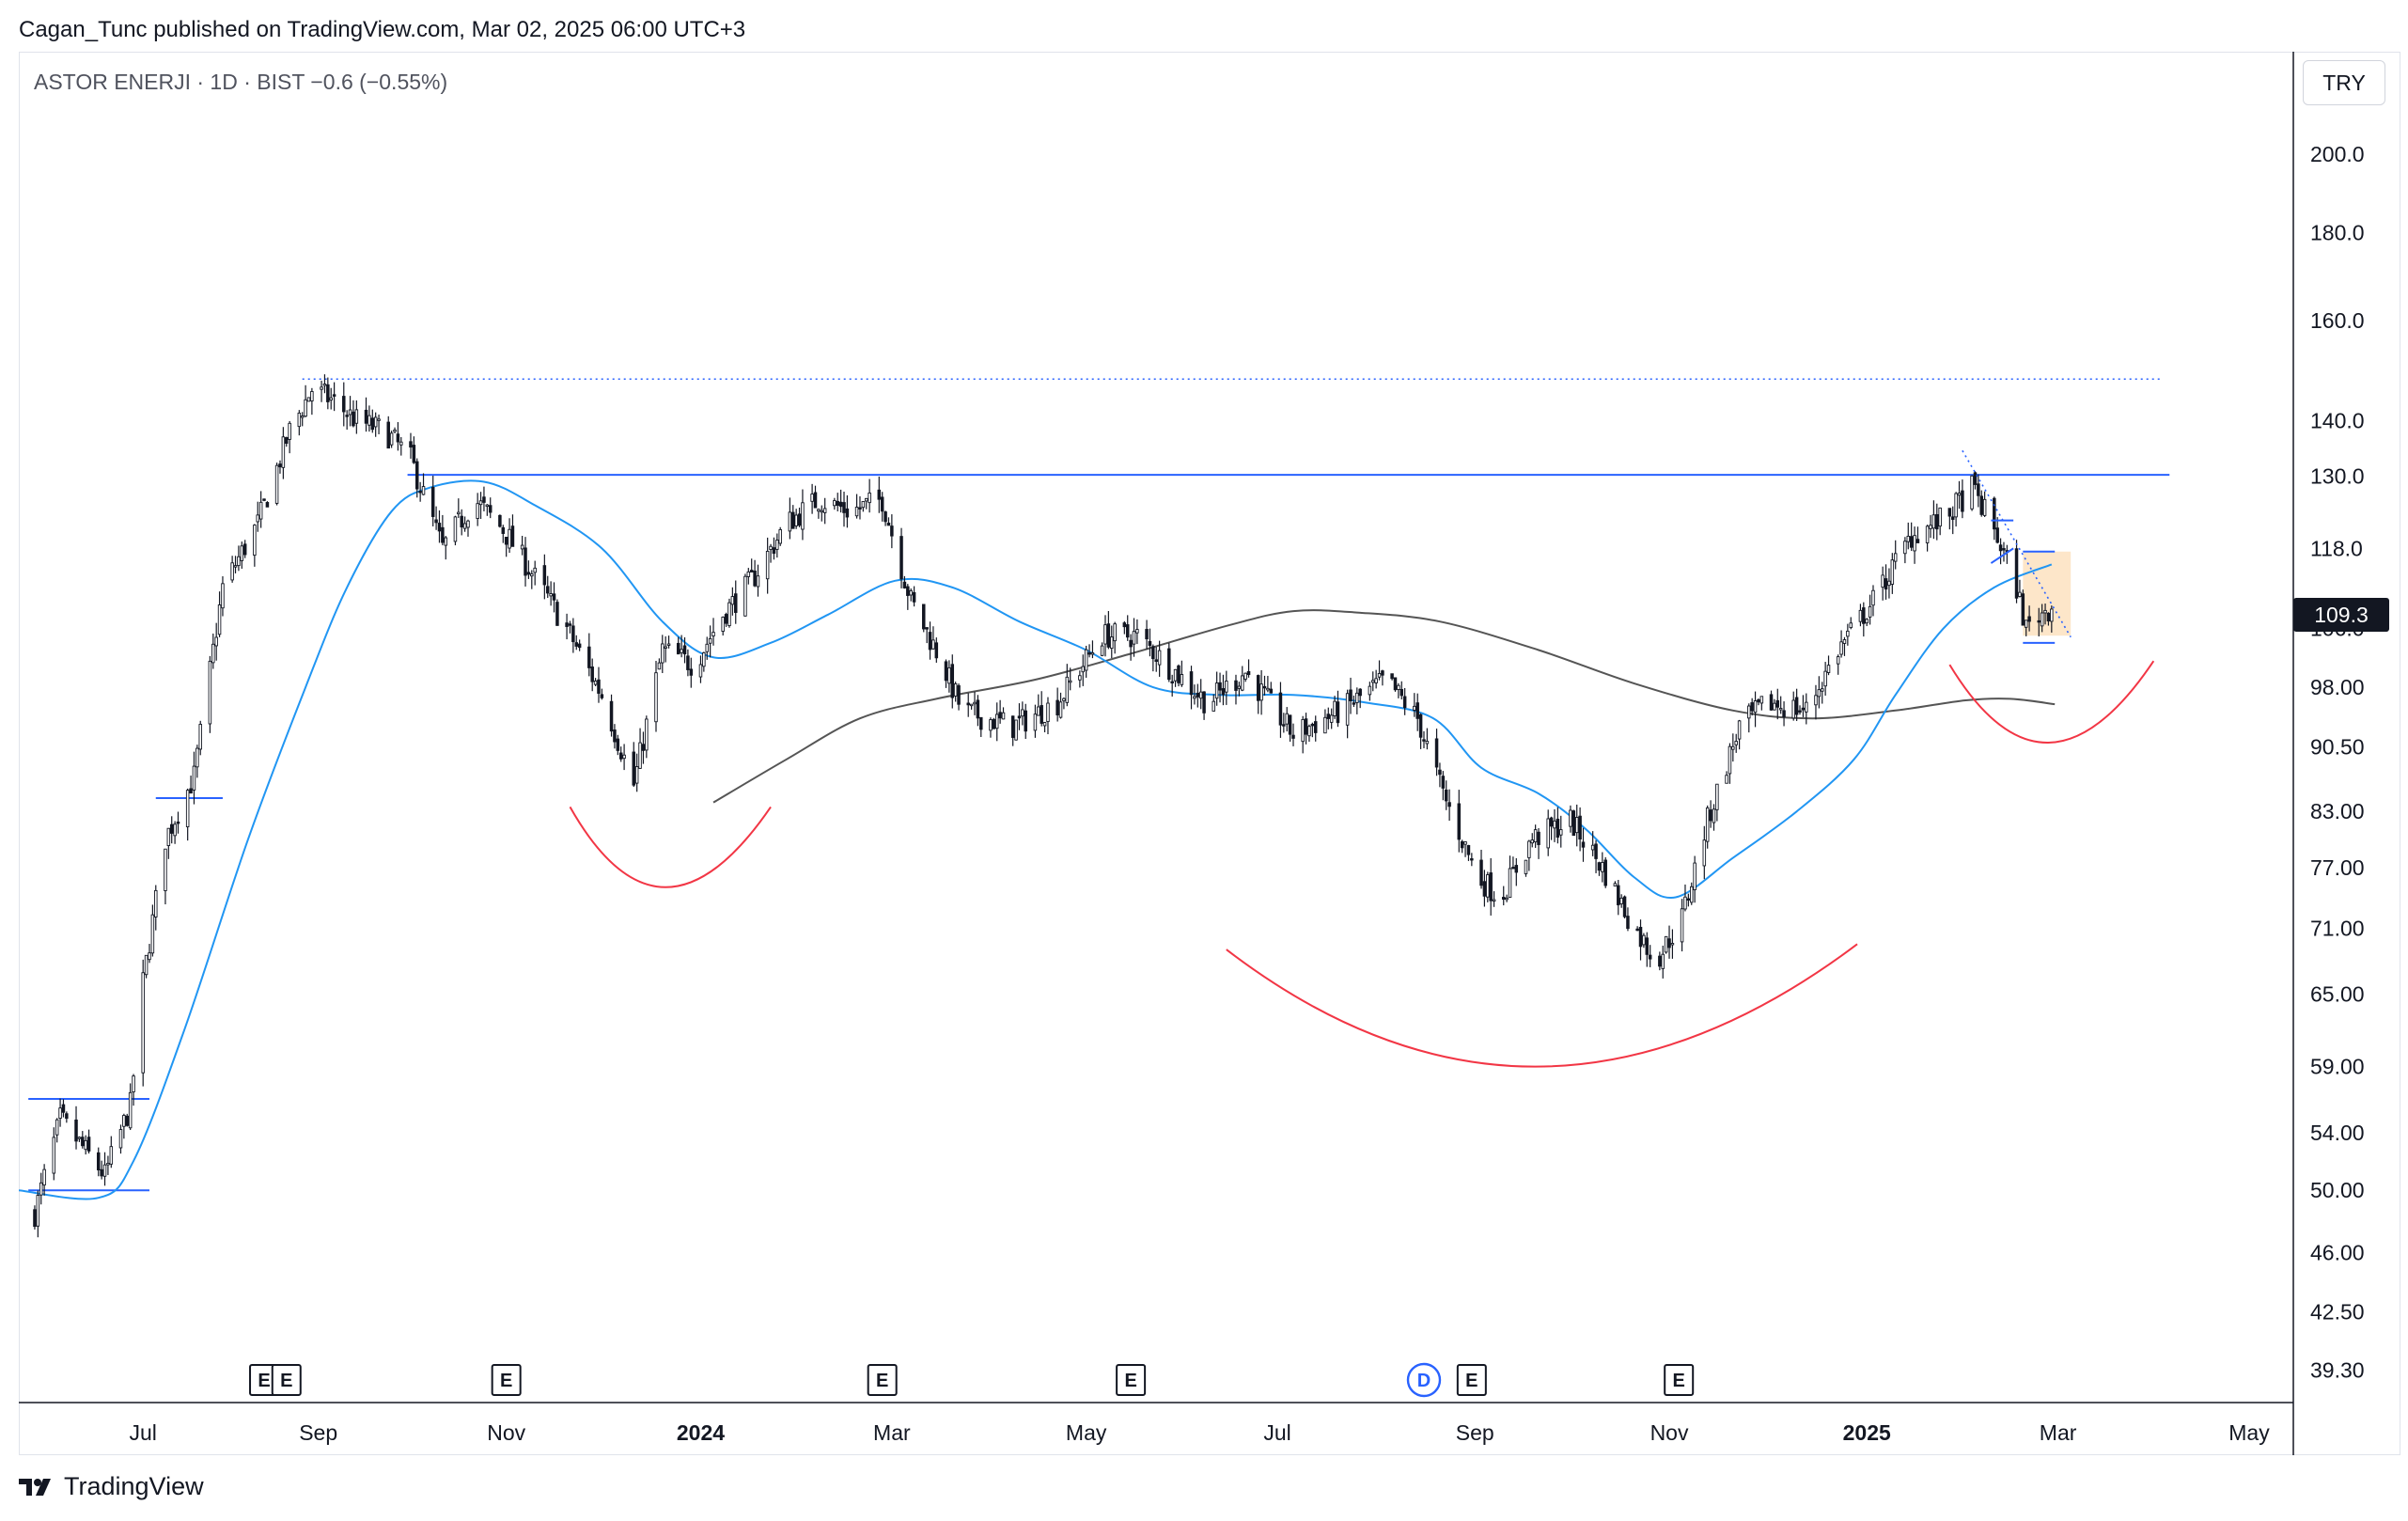 The height and width of the screenshot is (1521, 2408). I want to click on earnings-event-icon, so click(286, 1380).